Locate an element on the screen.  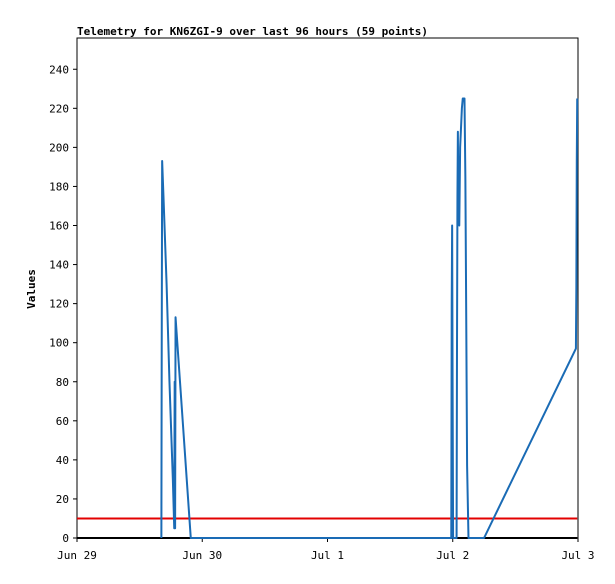
y-tick-label: 20 is located at coordinates (62, 499).